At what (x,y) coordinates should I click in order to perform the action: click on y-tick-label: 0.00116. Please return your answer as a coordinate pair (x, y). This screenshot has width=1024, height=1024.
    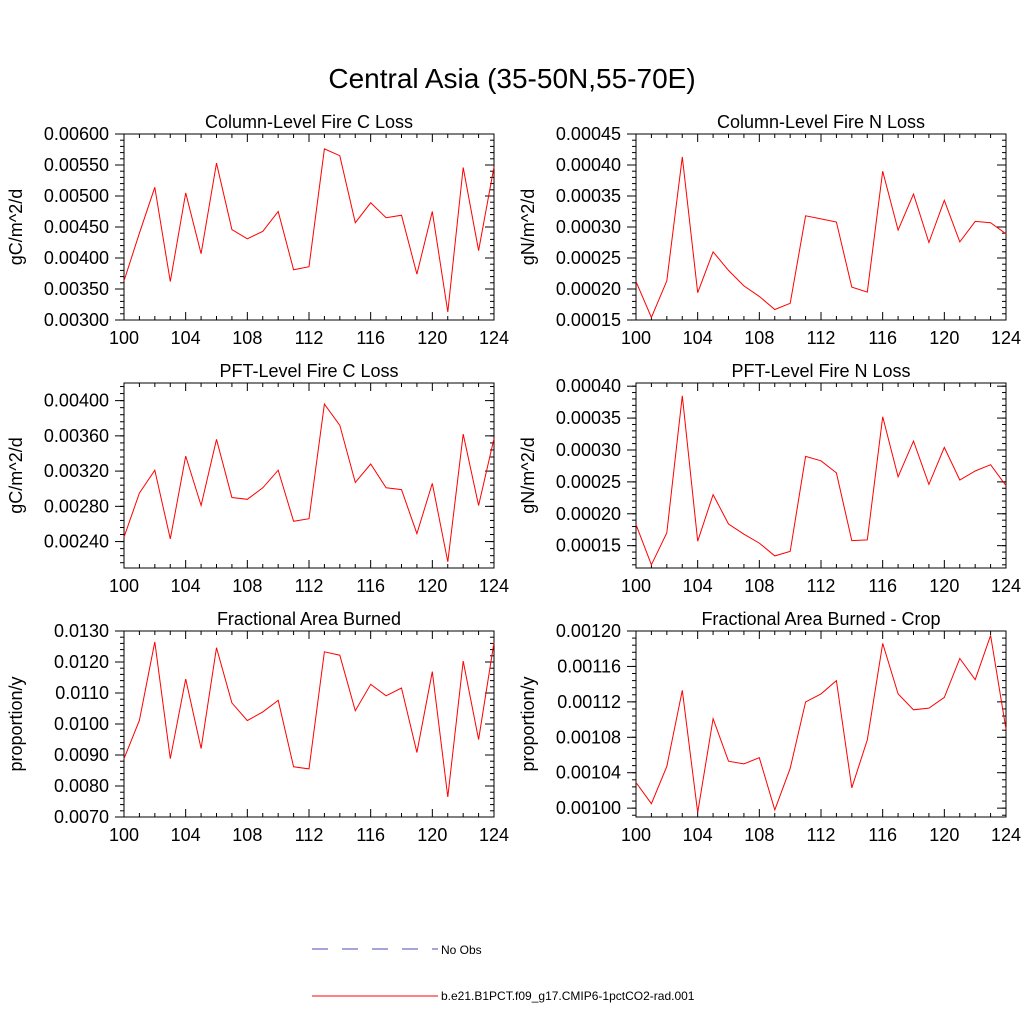
    Looking at the image, I should click on (589, 666).